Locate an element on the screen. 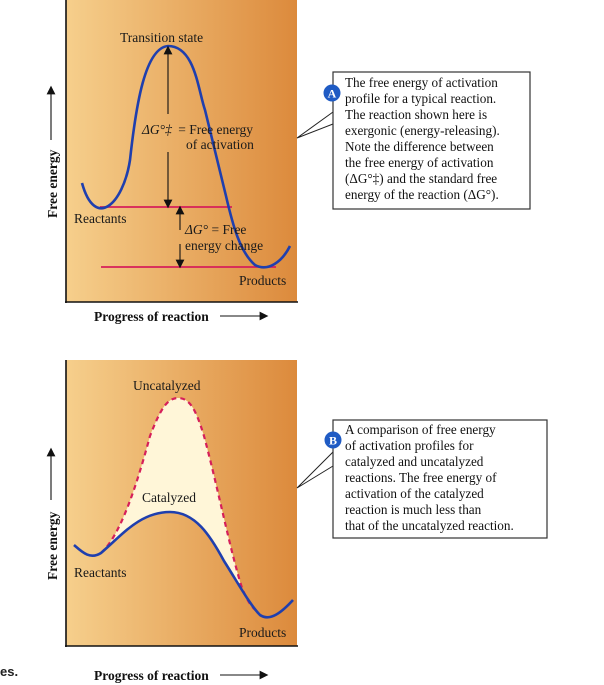 Image resolution: width=604 pixels, height=685 pixels. callout-a-pointer is located at coordinates (315, 125).